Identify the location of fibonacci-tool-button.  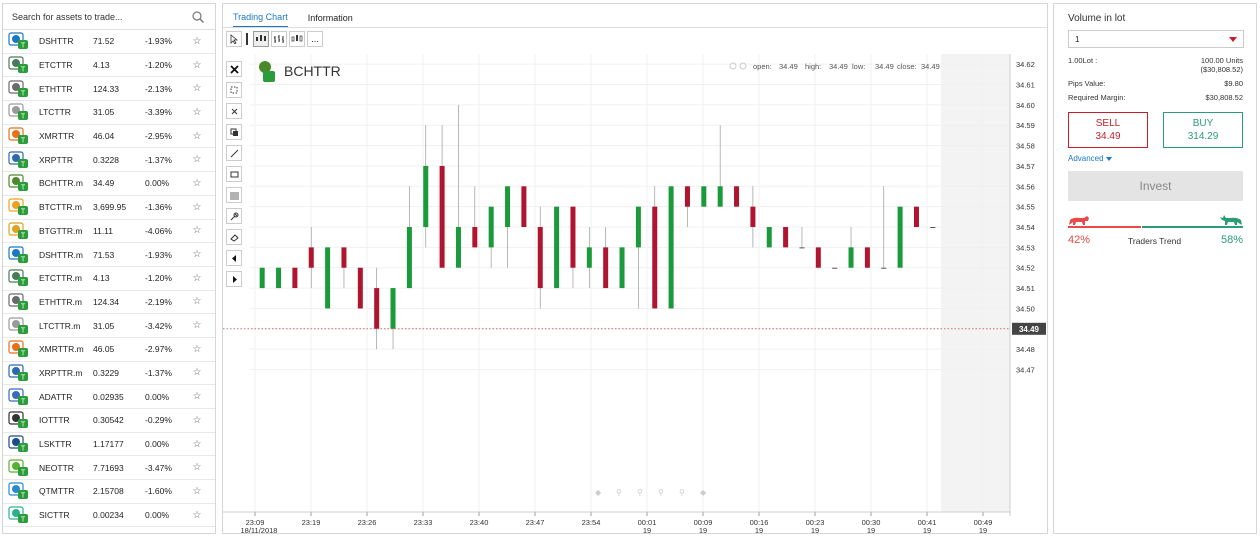
(234, 195).